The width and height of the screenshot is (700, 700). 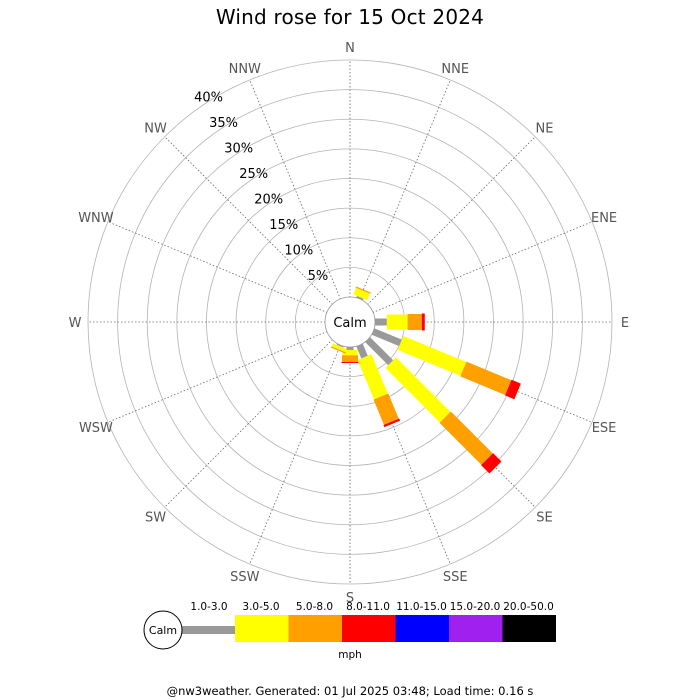 What do you see at coordinates (350, 48) in the screenshot?
I see `direction-label-n: N` at bounding box center [350, 48].